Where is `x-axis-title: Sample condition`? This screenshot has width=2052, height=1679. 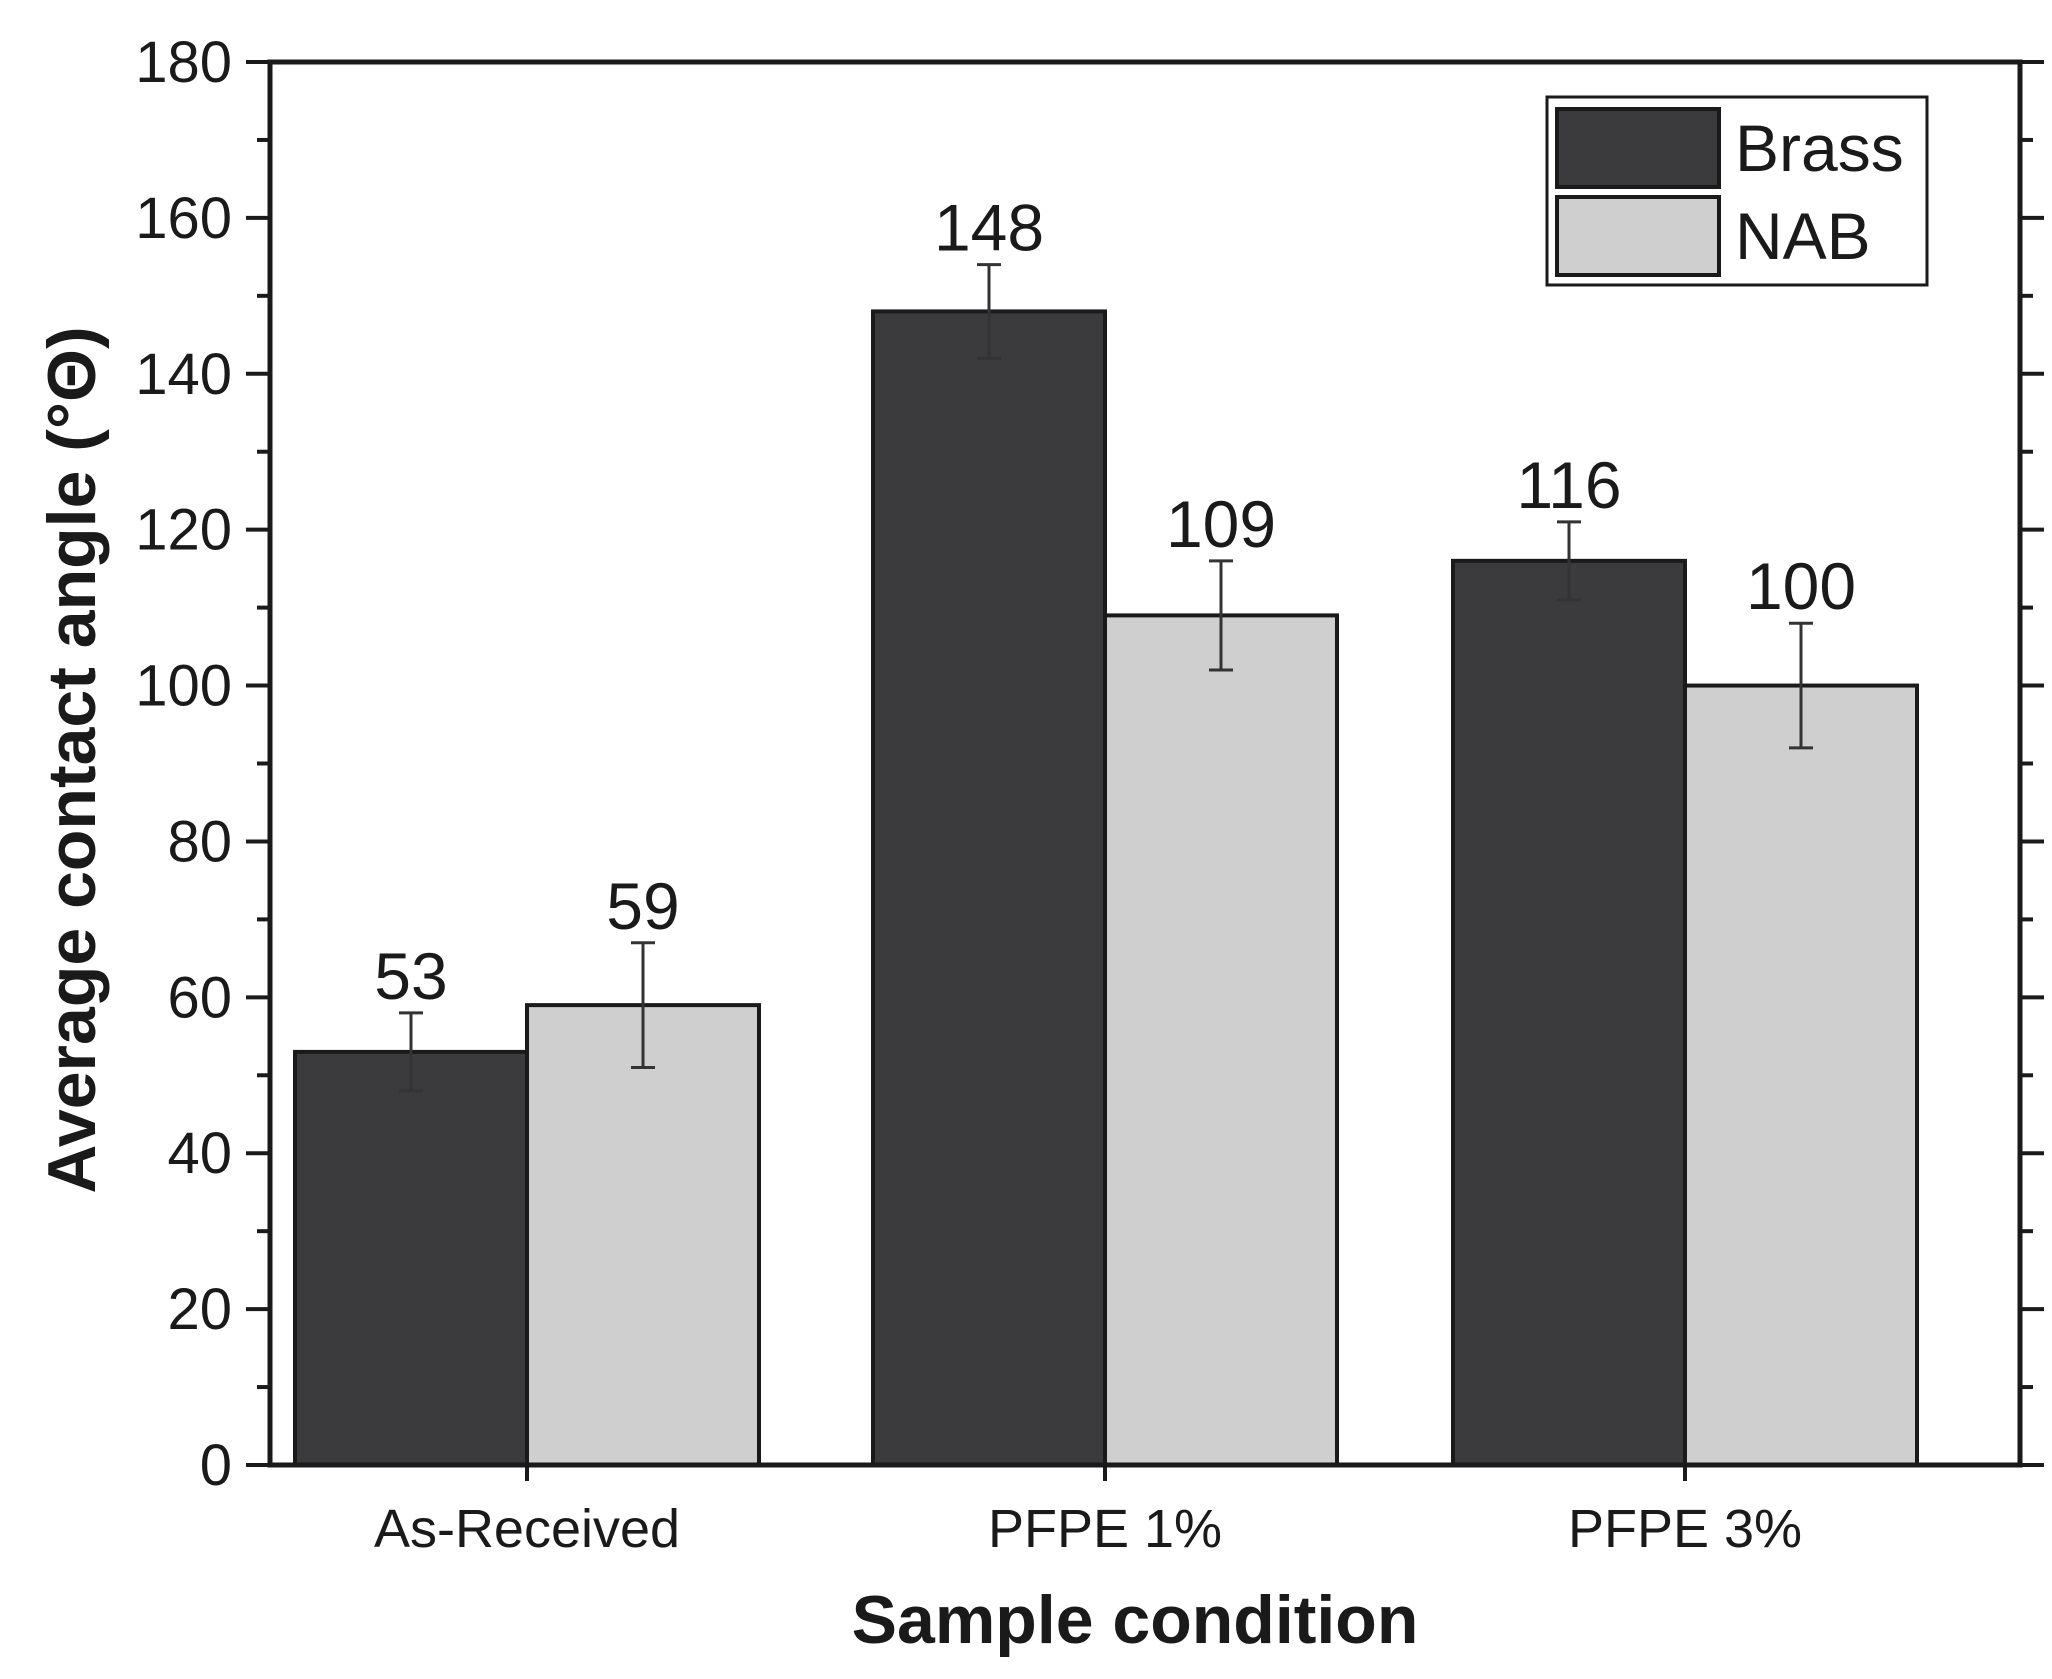 x-axis-title: Sample condition is located at coordinates (1135, 1620).